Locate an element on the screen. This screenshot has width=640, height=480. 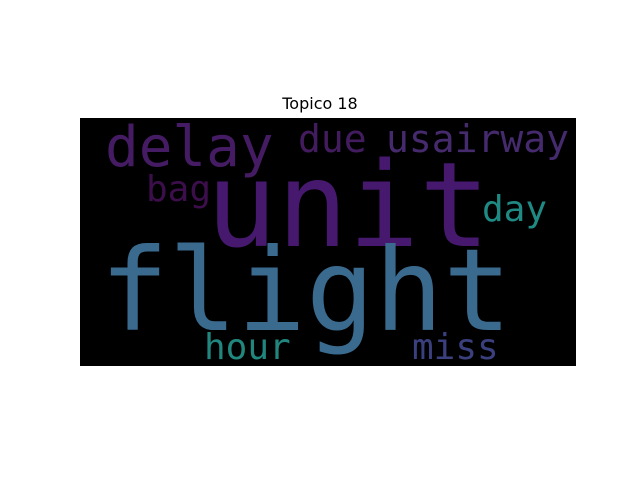
word-day: day is located at coordinates (515, 209).